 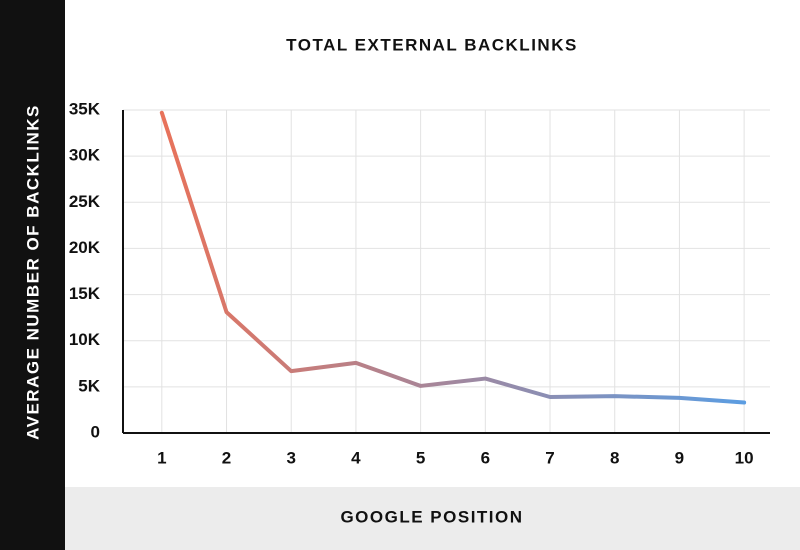 I want to click on x-tick-label: 6, so click(x=485, y=457).